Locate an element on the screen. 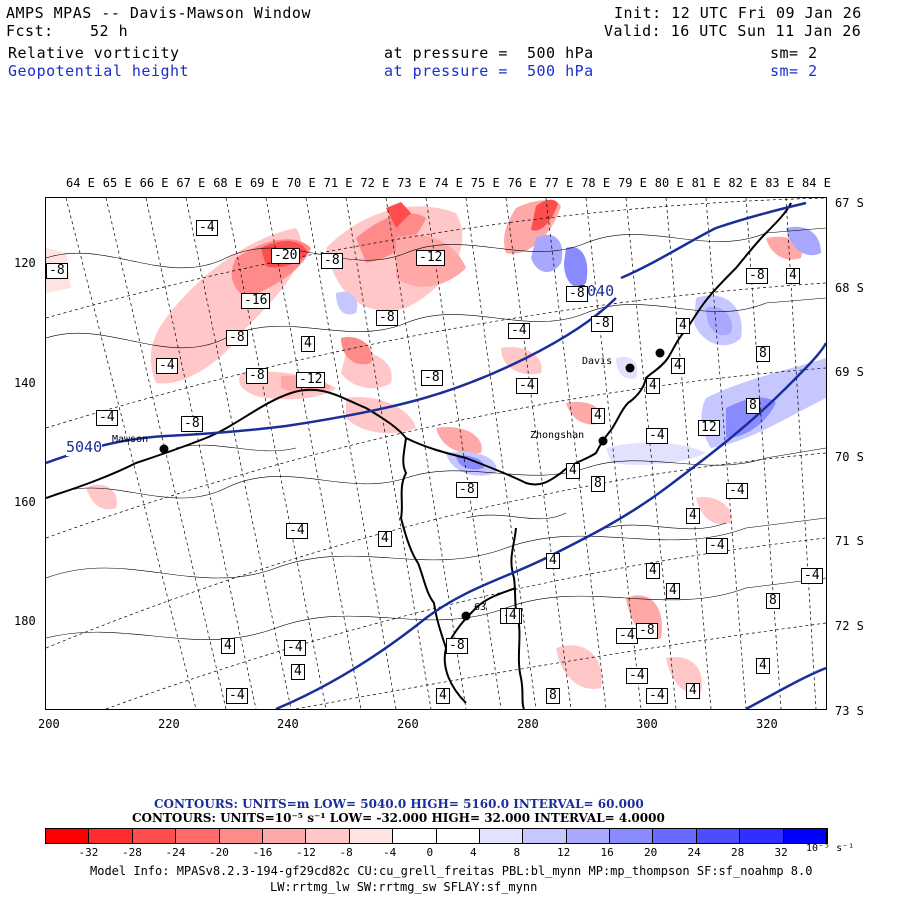  mawson-marker is located at coordinates (164, 449).